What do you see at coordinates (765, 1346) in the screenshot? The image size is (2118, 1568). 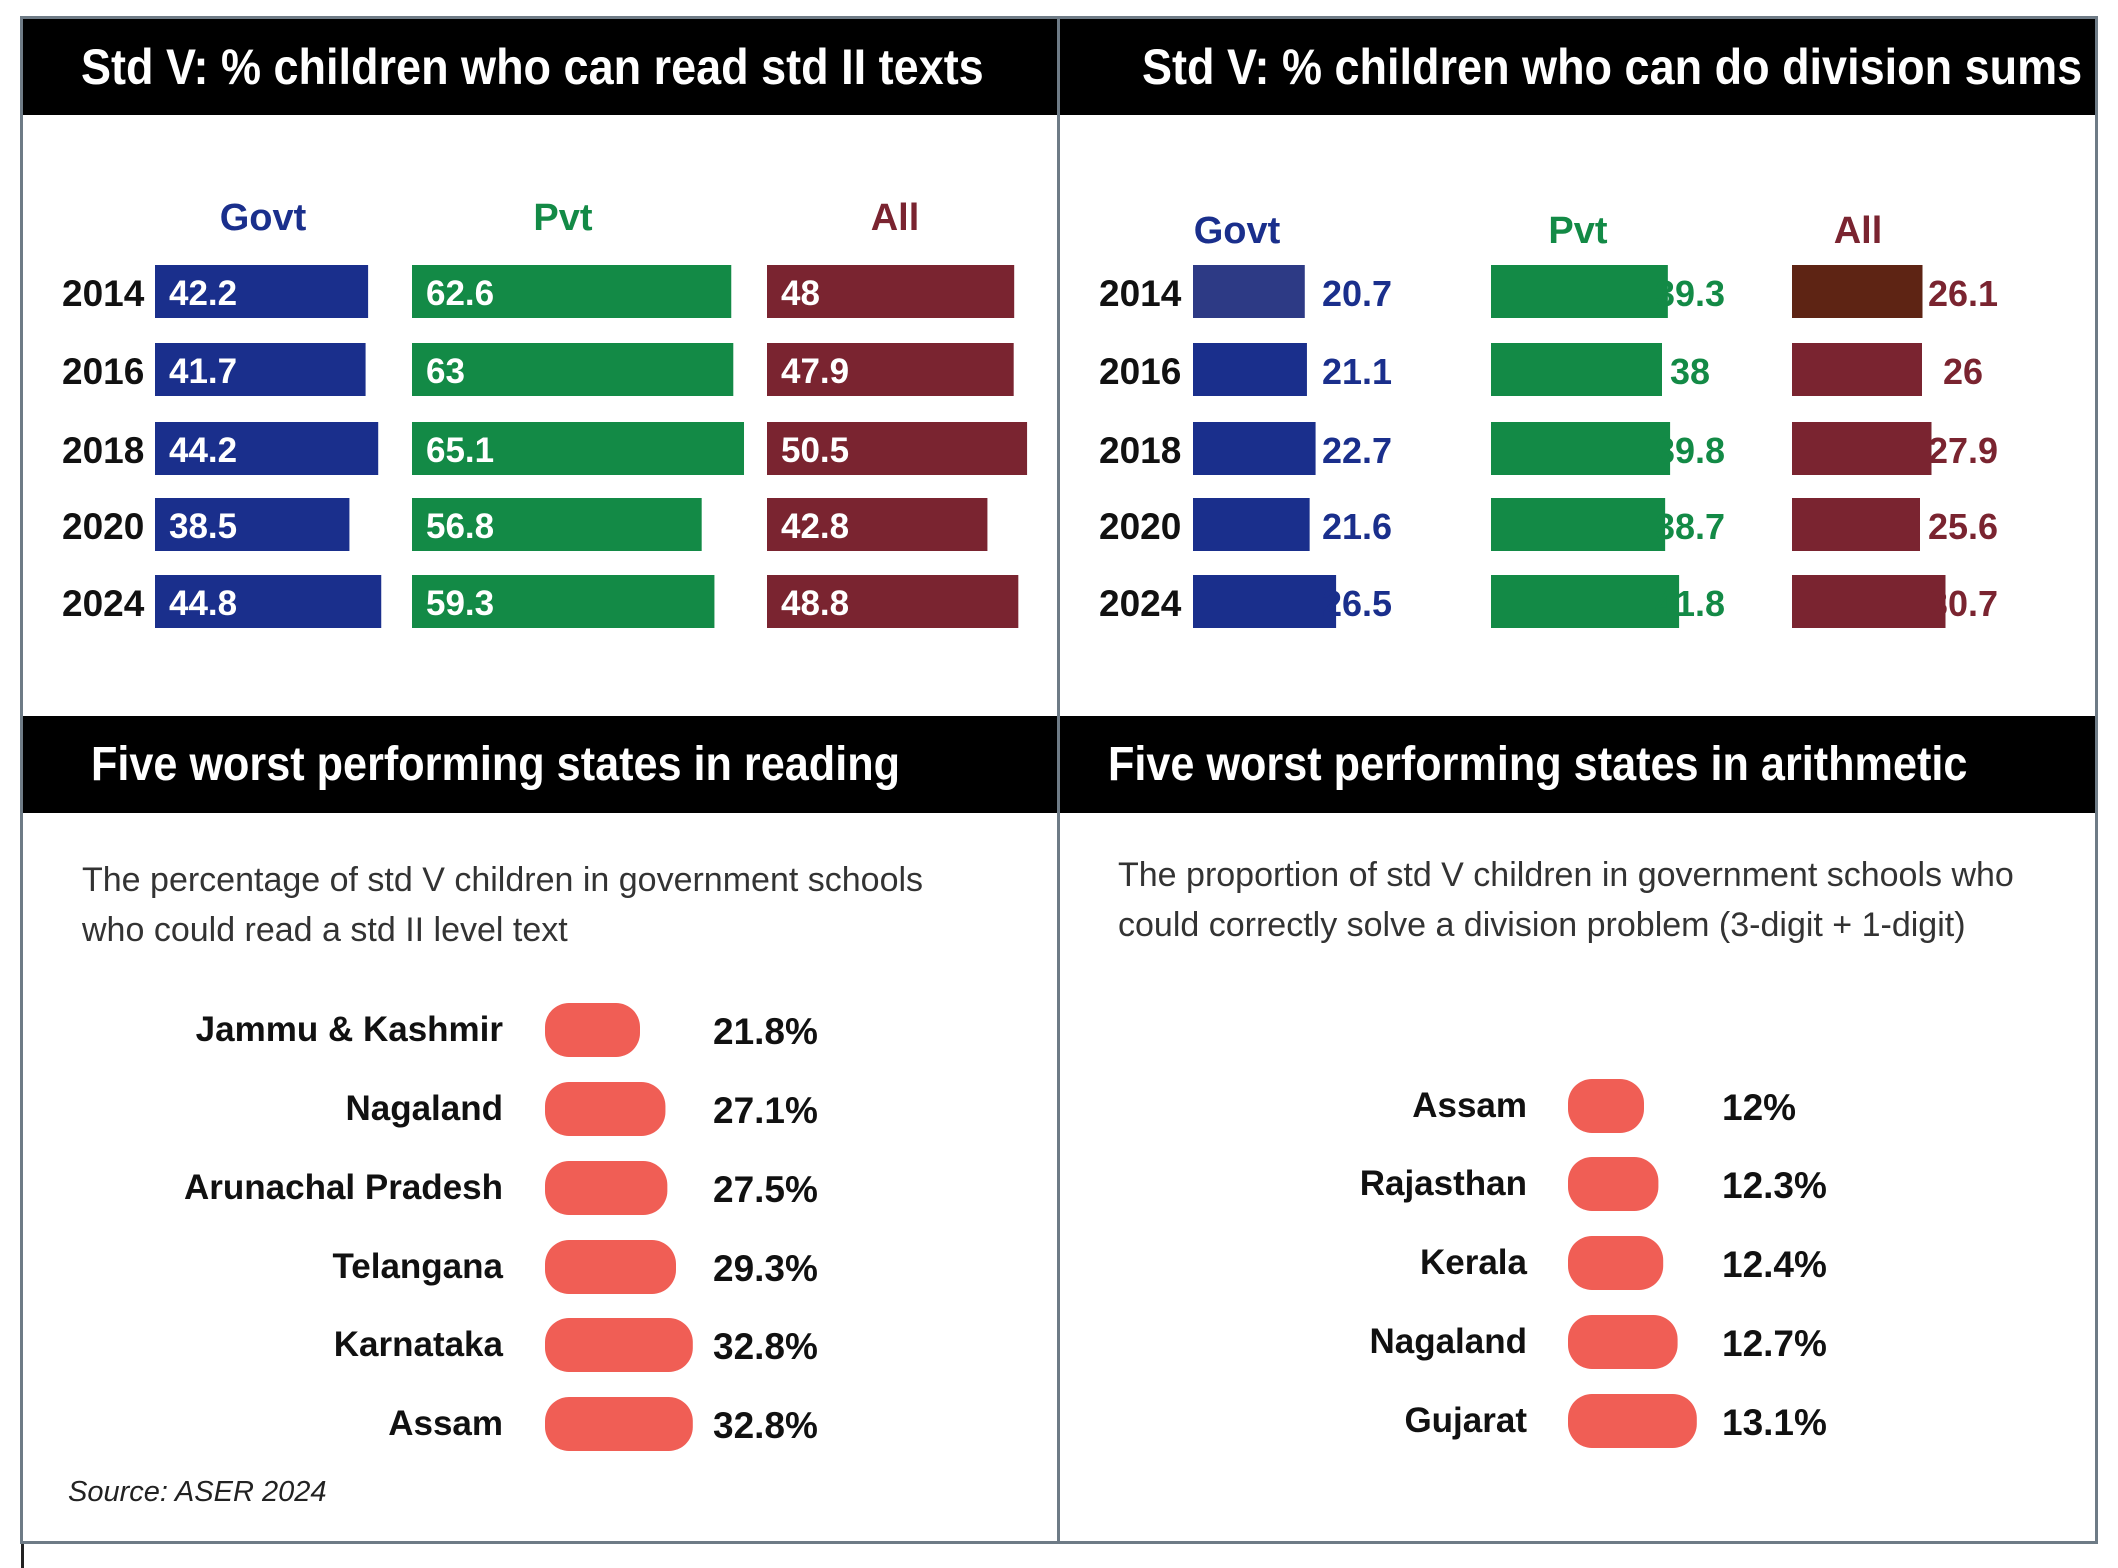 I see `reading-state-value: 32.8%` at bounding box center [765, 1346].